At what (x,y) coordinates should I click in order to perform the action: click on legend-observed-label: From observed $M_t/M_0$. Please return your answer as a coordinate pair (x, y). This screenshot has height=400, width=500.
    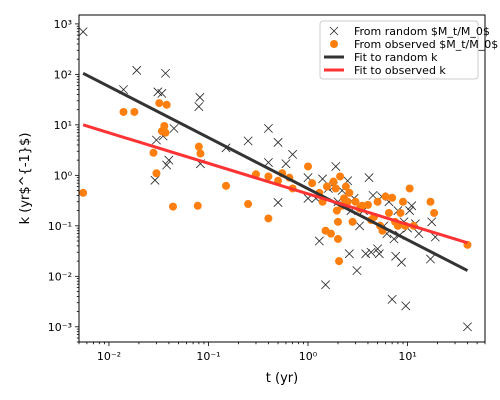
    Looking at the image, I should click on (426, 44).